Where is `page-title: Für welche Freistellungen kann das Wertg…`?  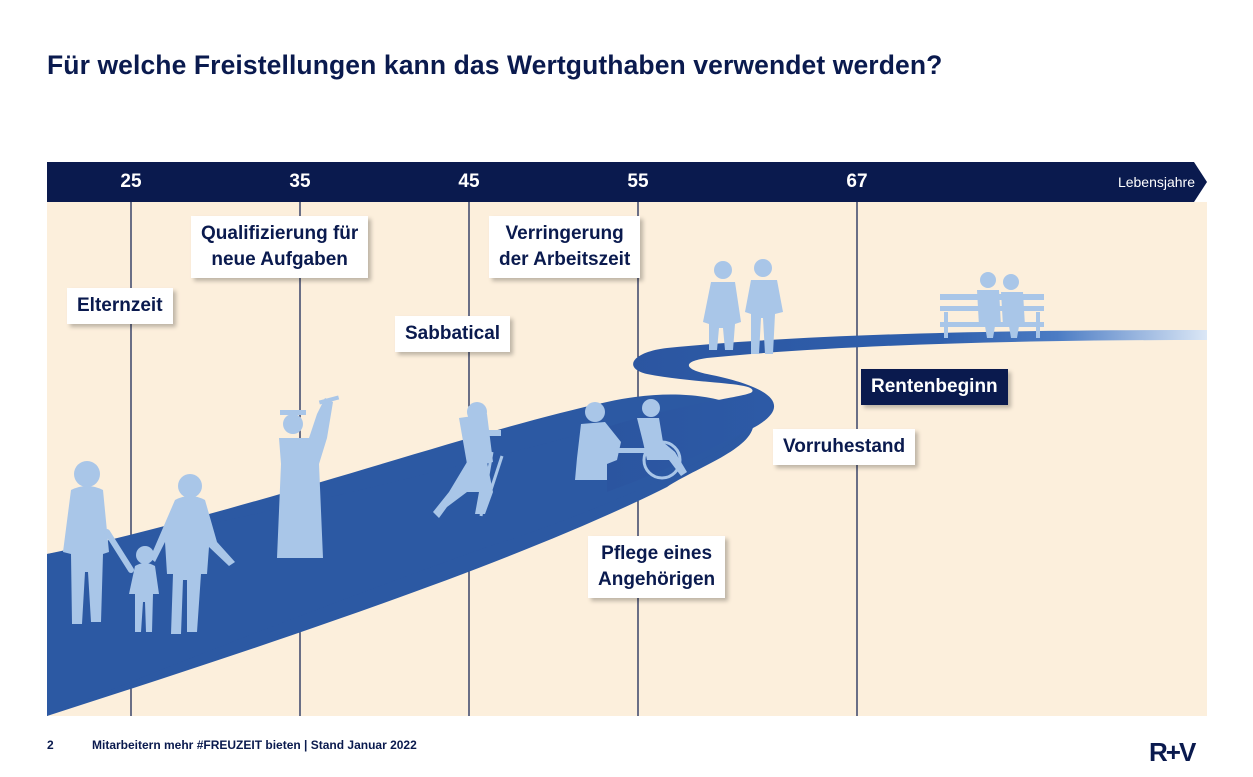 page-title: Für welche Freistellungen kann das Wertg… is located at coordinates (495, 65).